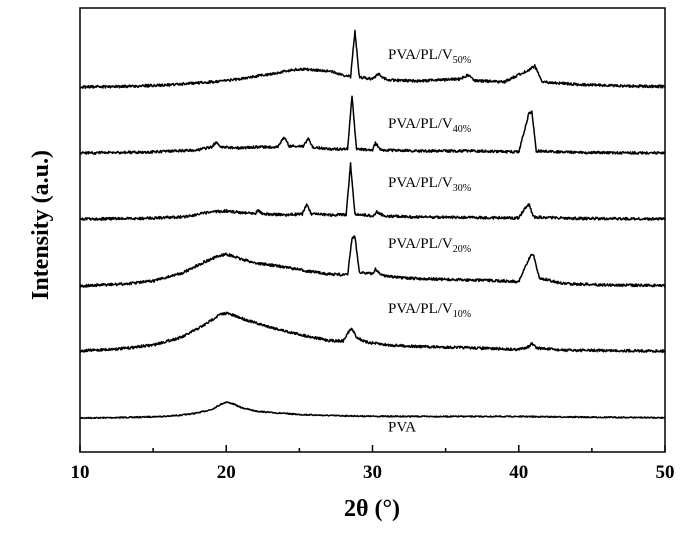 This screenshot has width=693, height=542. What do you see at coordinates (372, 332) in the screenshot?
I see `trace-pva-pl-v10-` at bounding box center [372, 332].